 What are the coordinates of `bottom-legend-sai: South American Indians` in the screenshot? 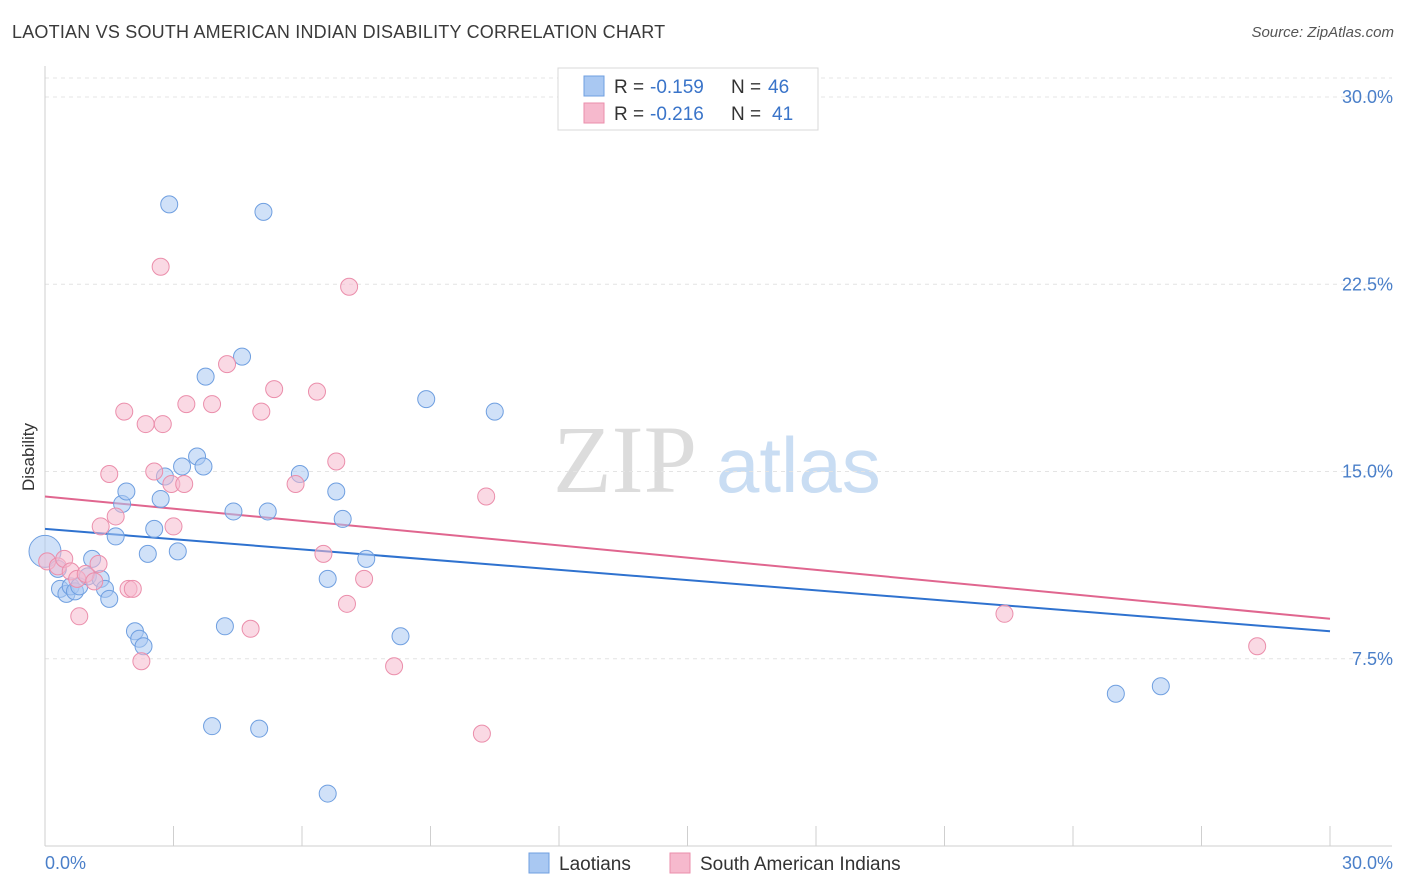 It's located at (800, 864).